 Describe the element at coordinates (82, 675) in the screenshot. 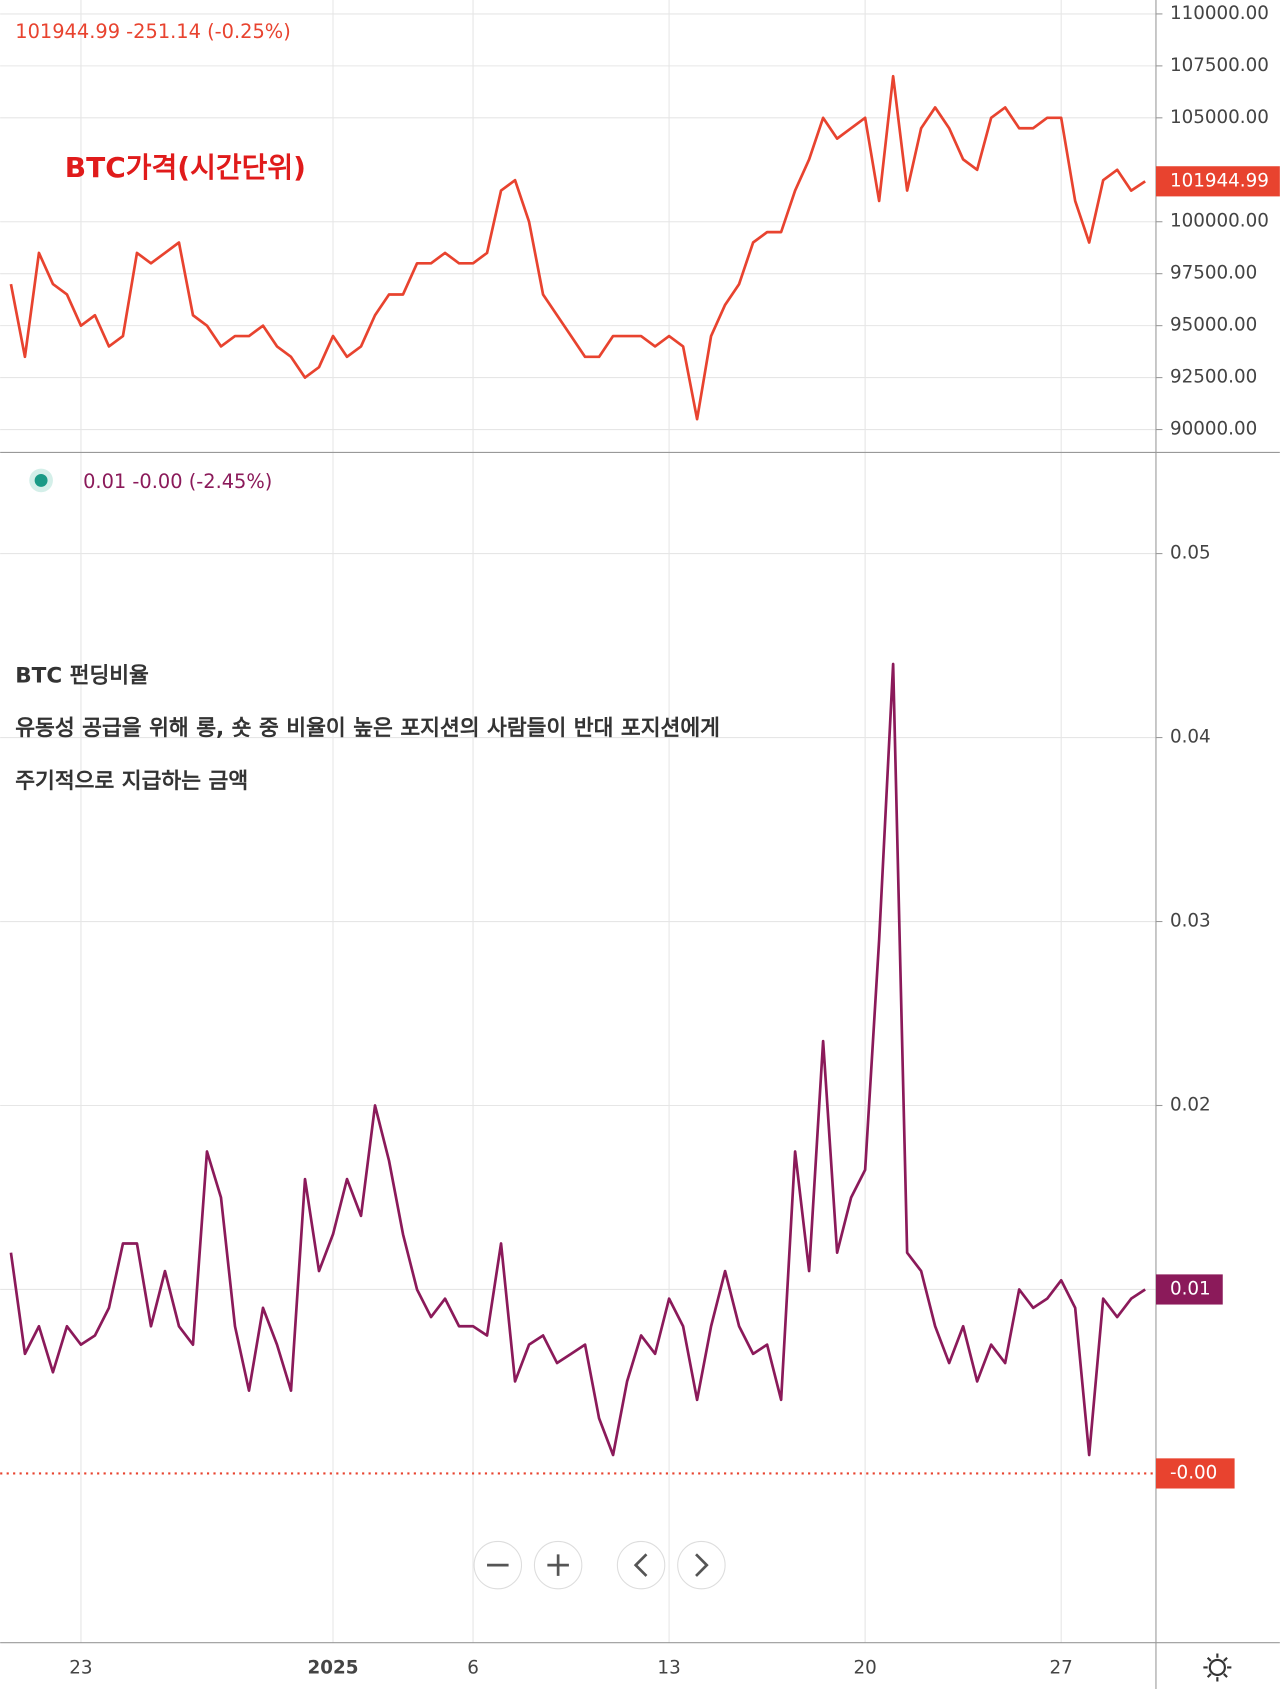

I see `annotation: BTC 펀딩비율` at that location.